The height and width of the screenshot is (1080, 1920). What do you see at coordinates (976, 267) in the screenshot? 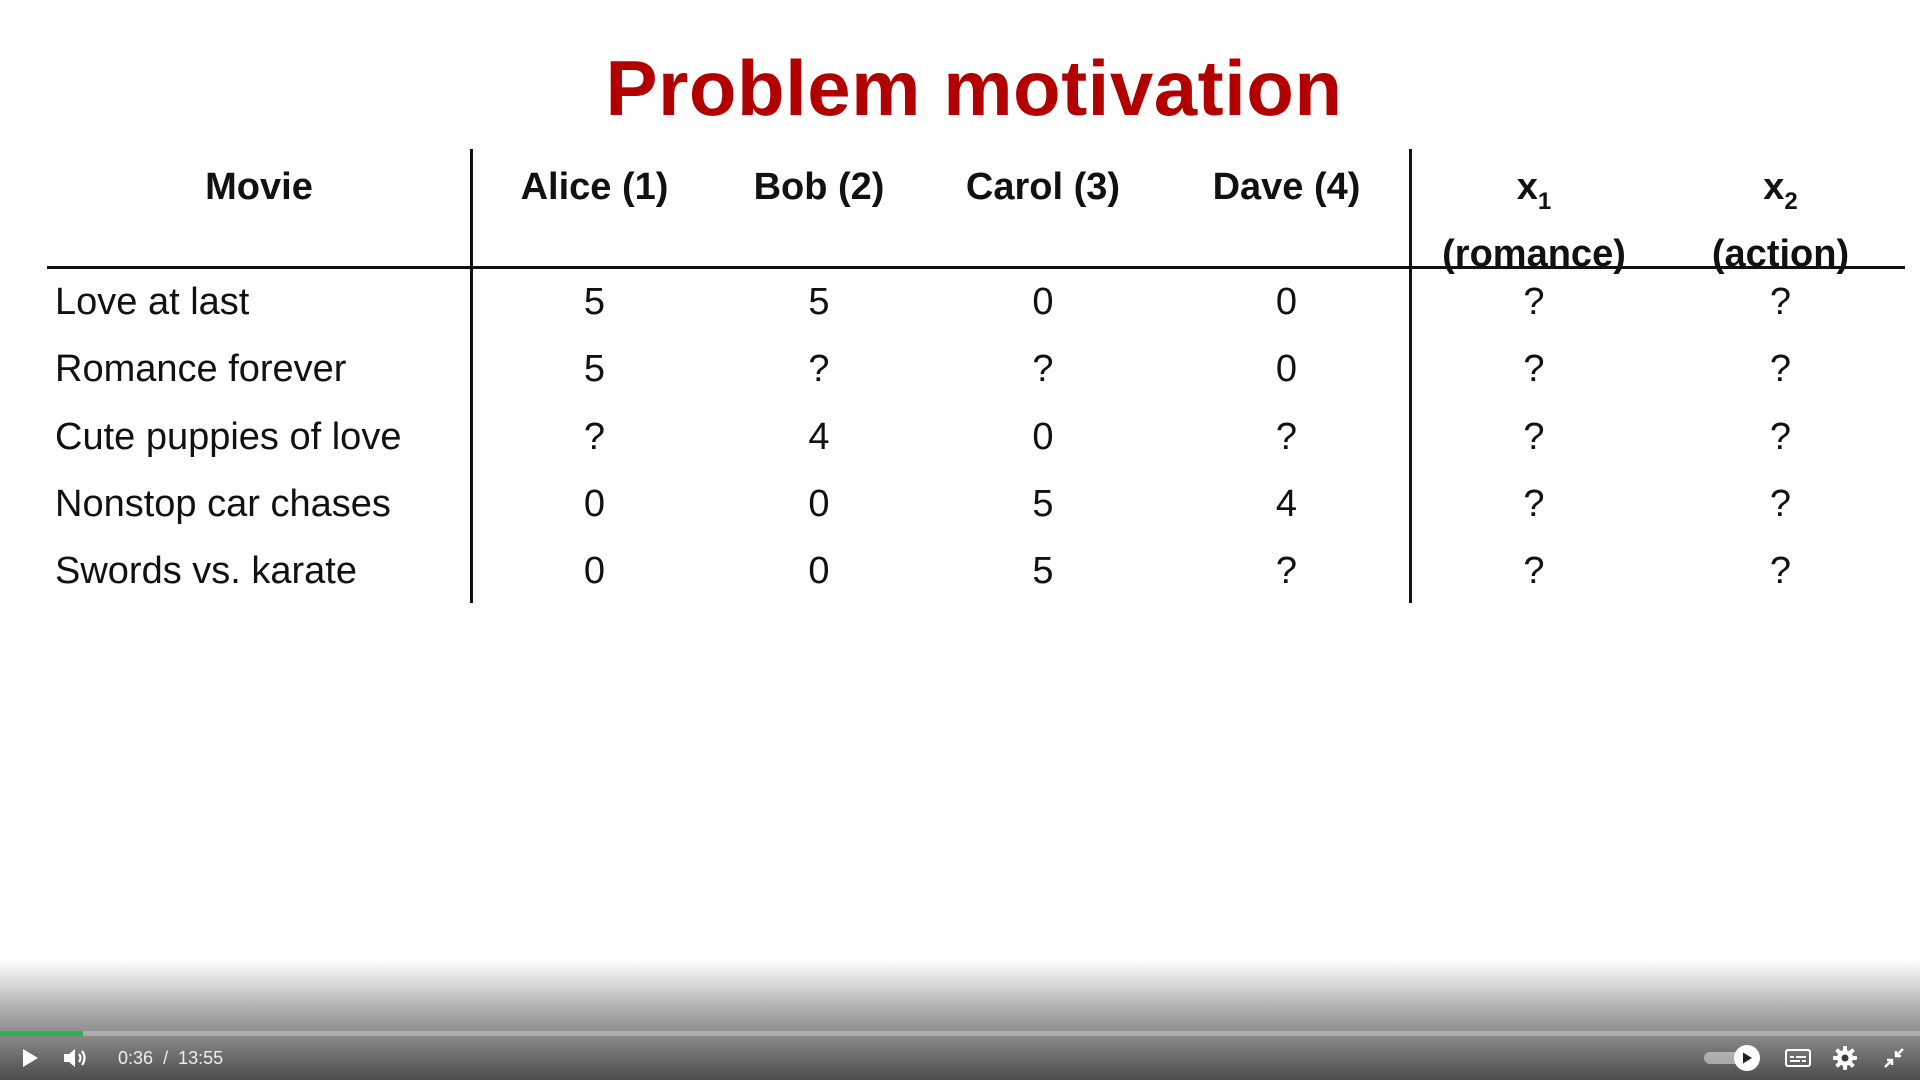
I see `header-divider` at bounding box center [976, 267].